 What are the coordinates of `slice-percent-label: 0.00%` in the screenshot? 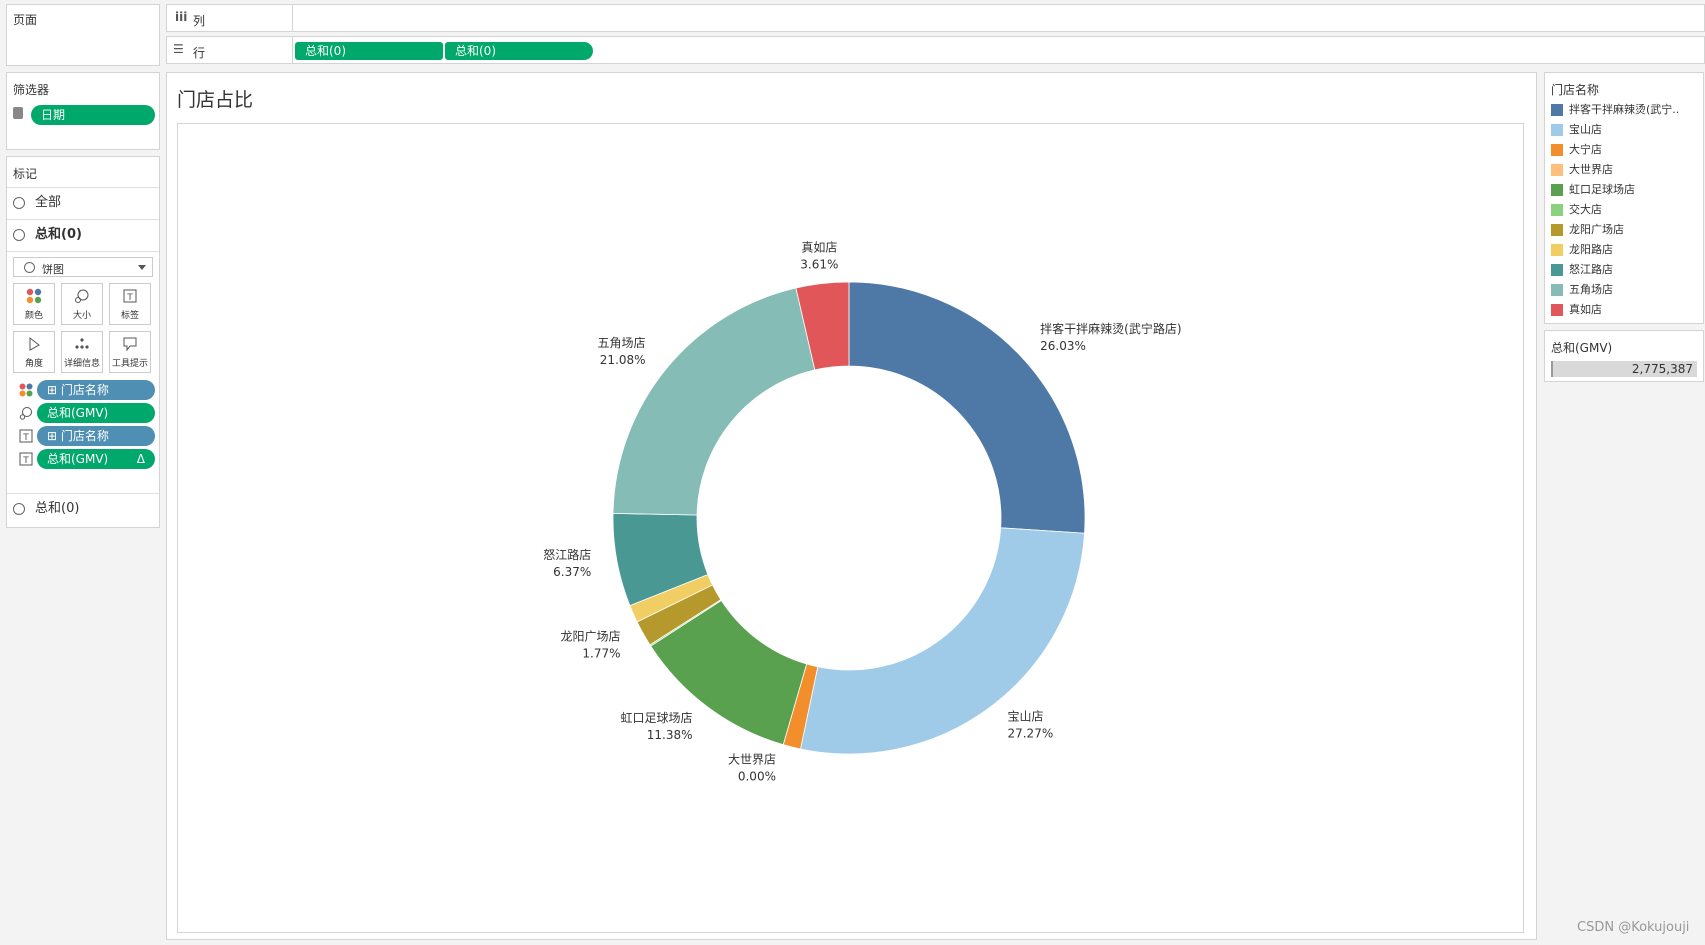 It's located at (757, 777).